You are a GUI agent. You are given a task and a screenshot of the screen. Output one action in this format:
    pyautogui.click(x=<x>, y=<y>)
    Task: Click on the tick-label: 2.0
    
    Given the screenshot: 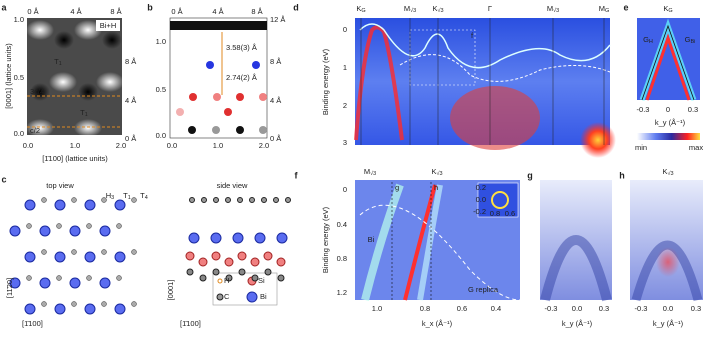 What is the action you would take?
    pyautogui.click(x=264, y=145)
    